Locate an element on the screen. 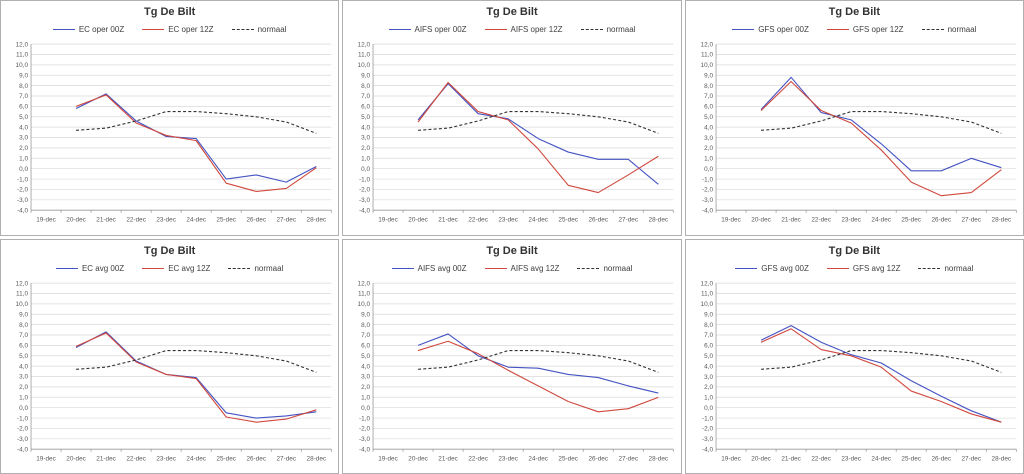  legend-label: EC oper 12Z is located at coordinates (191, 29).